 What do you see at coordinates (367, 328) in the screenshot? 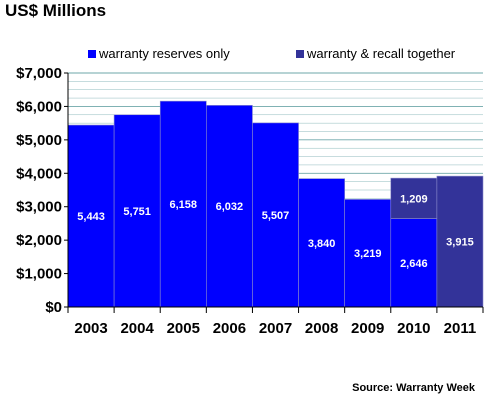
I see `x-tick-label: 2009` at bounding box center [367, 328].